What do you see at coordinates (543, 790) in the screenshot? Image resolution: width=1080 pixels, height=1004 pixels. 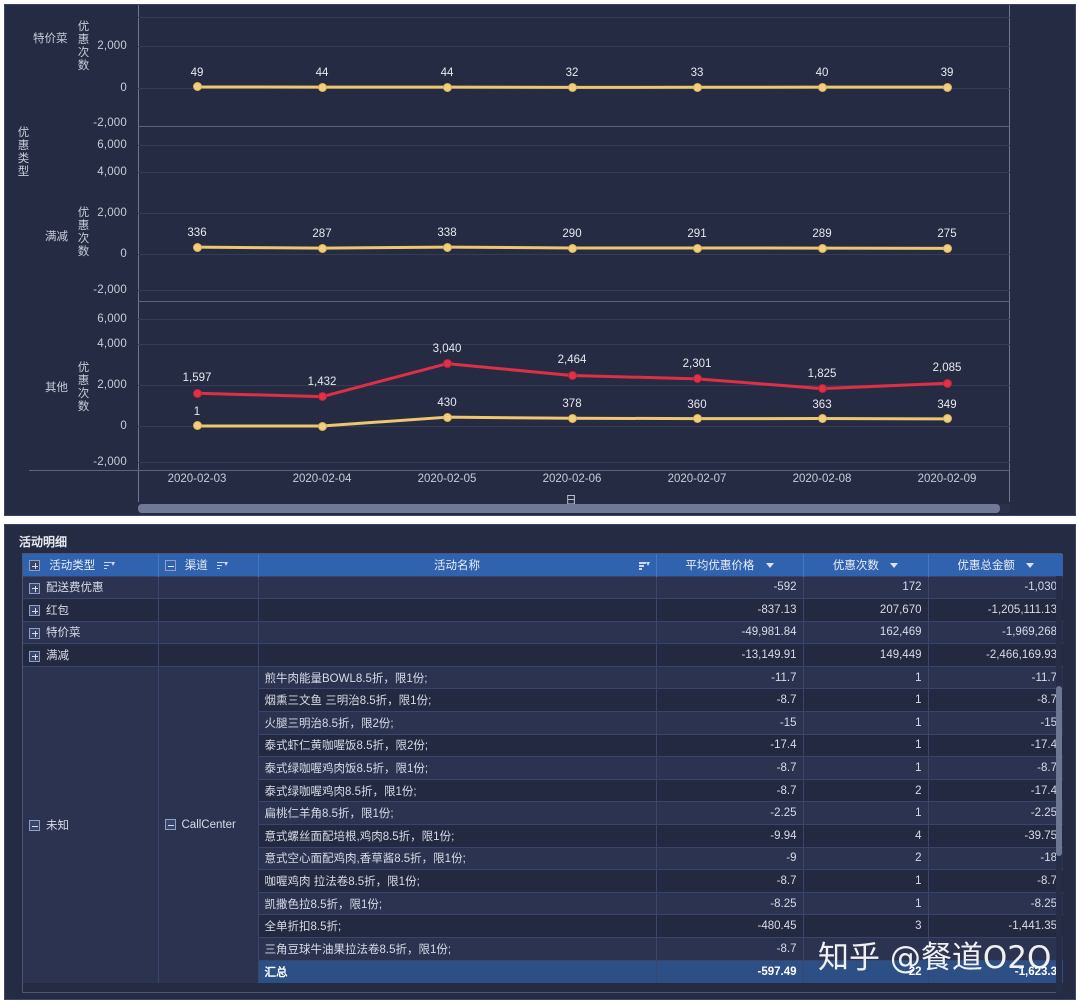 I see `table-row: 泰式绿咖喔鸡肉8.5折，限1份; -8.7 2 -17.4` at bounding box center [543, 790].